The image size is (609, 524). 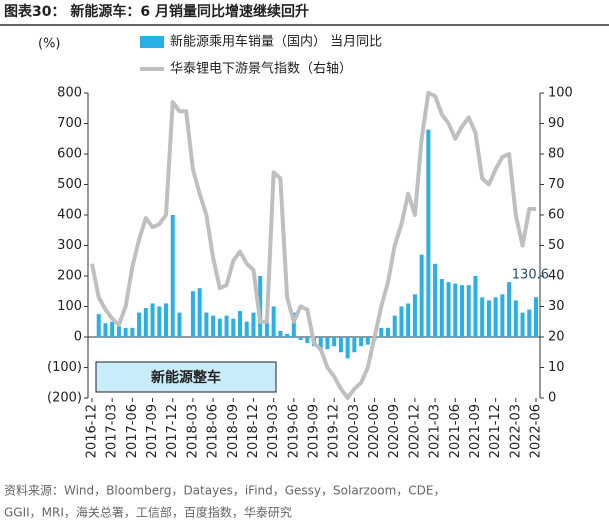 What do you see at coordinates (112, 431) in the screenshot?
I see `x-tick-label: 2017-03` at bounding box center [112, 431].